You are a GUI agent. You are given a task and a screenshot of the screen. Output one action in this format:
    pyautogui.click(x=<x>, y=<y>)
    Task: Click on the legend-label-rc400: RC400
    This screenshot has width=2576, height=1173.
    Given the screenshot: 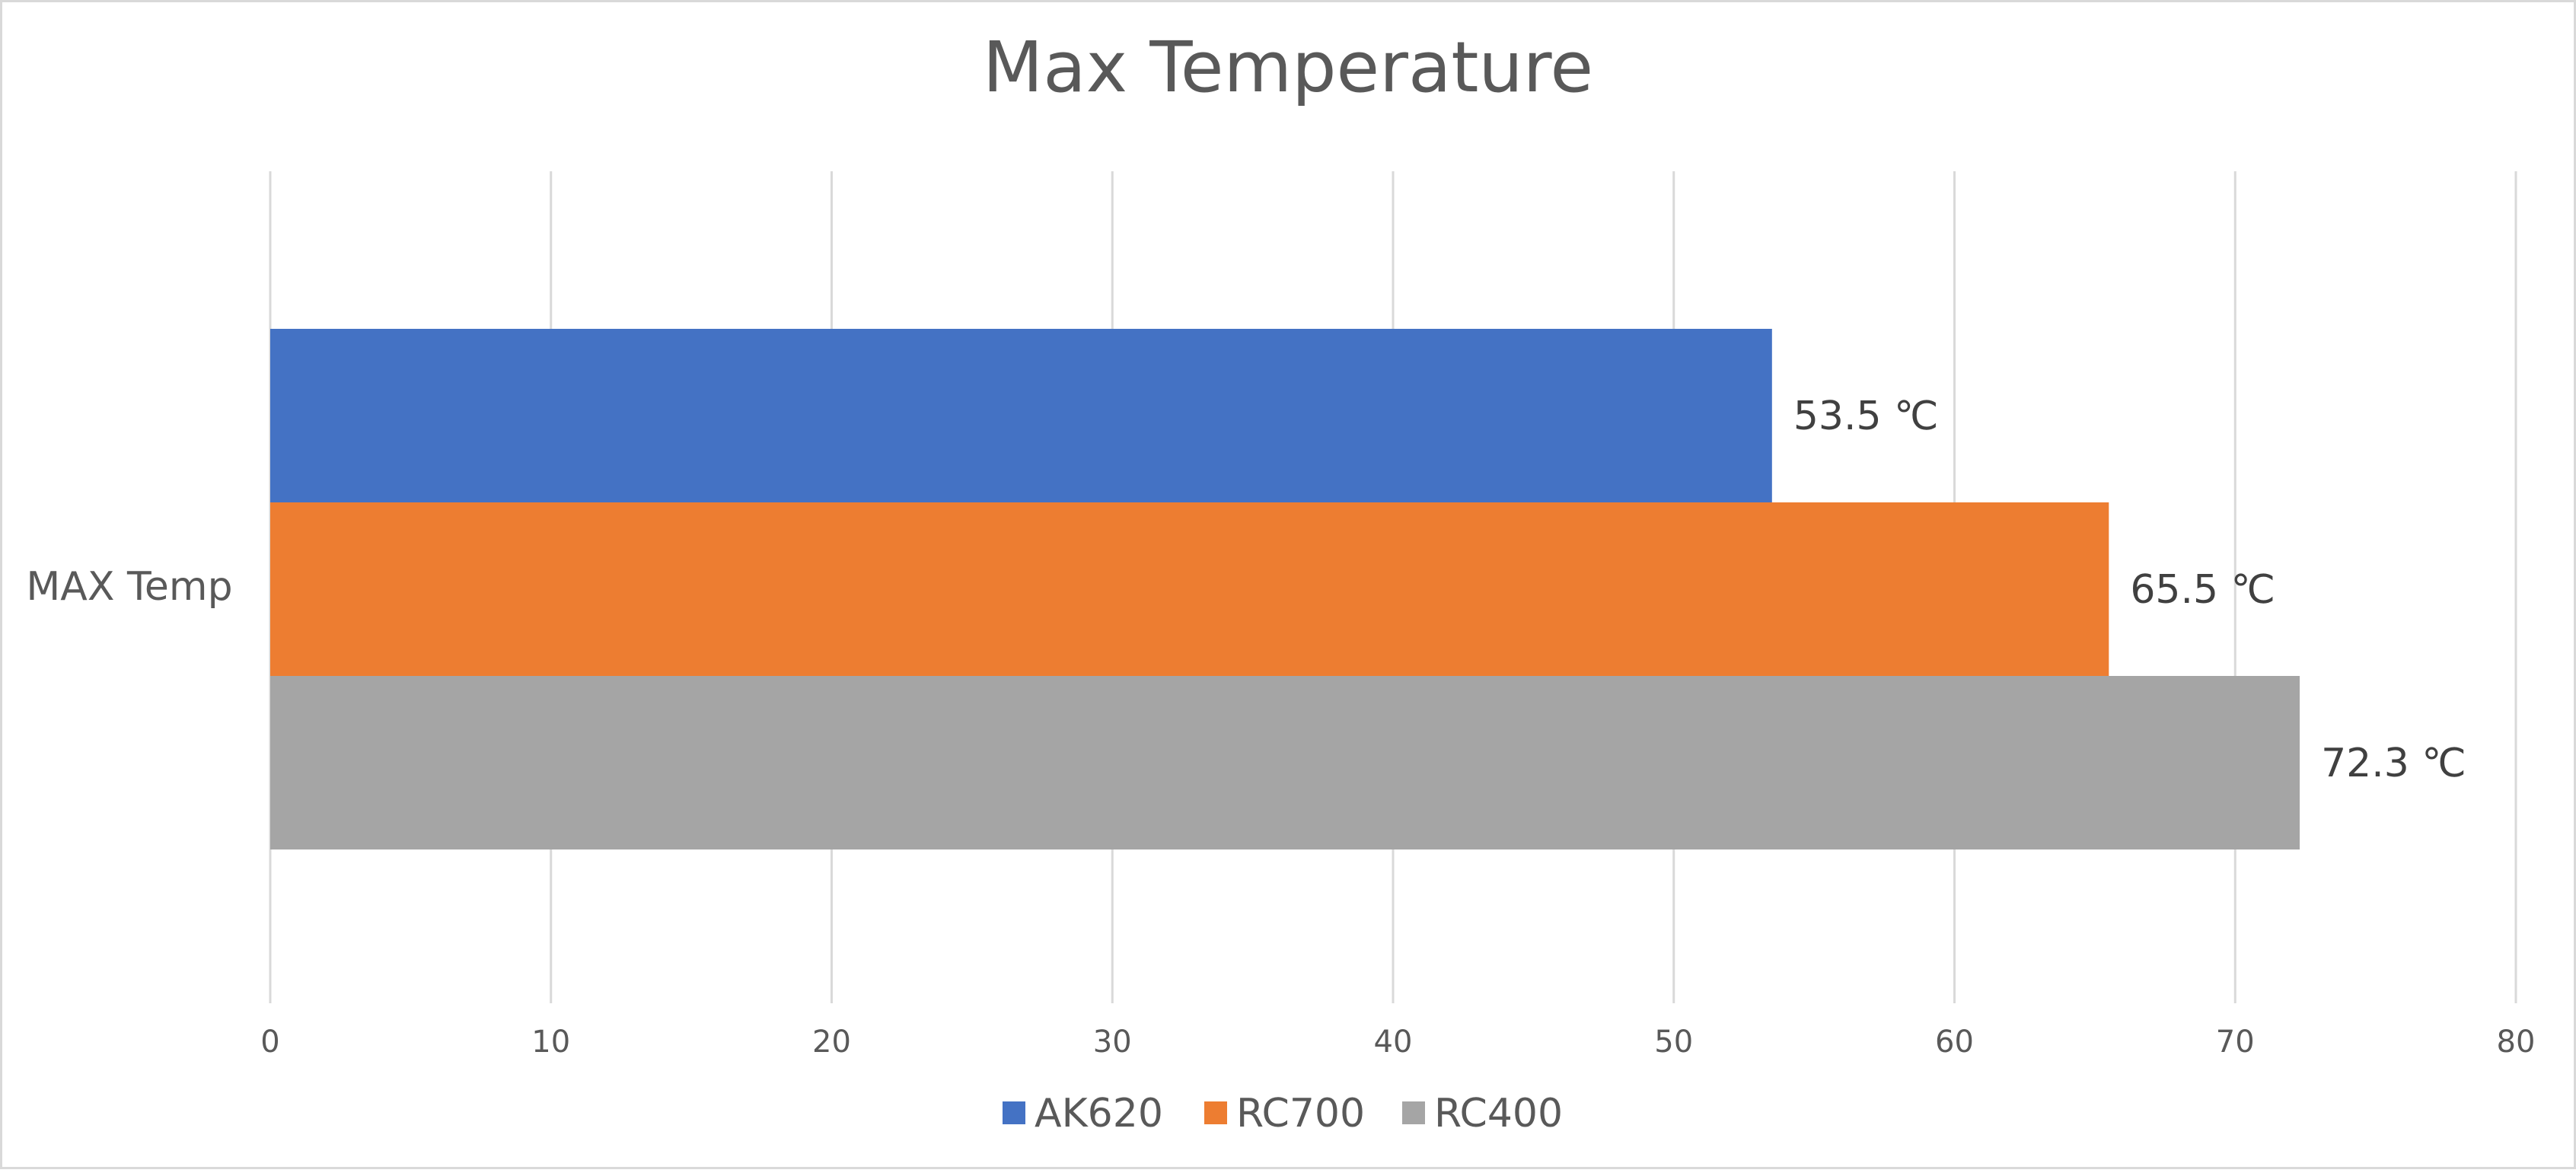 What is the action you would take?
    pyautogui.click(x=1498, y=1113)
    